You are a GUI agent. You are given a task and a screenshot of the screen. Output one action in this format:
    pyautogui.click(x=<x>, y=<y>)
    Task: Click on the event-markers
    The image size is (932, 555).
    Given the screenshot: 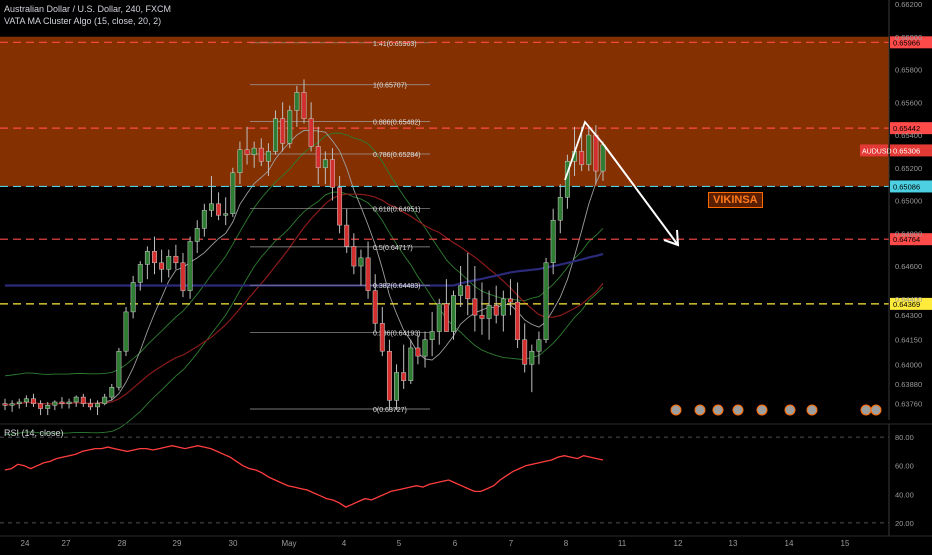 What is the action you would take?
    pyautogui.click(x=776, y=410)
    